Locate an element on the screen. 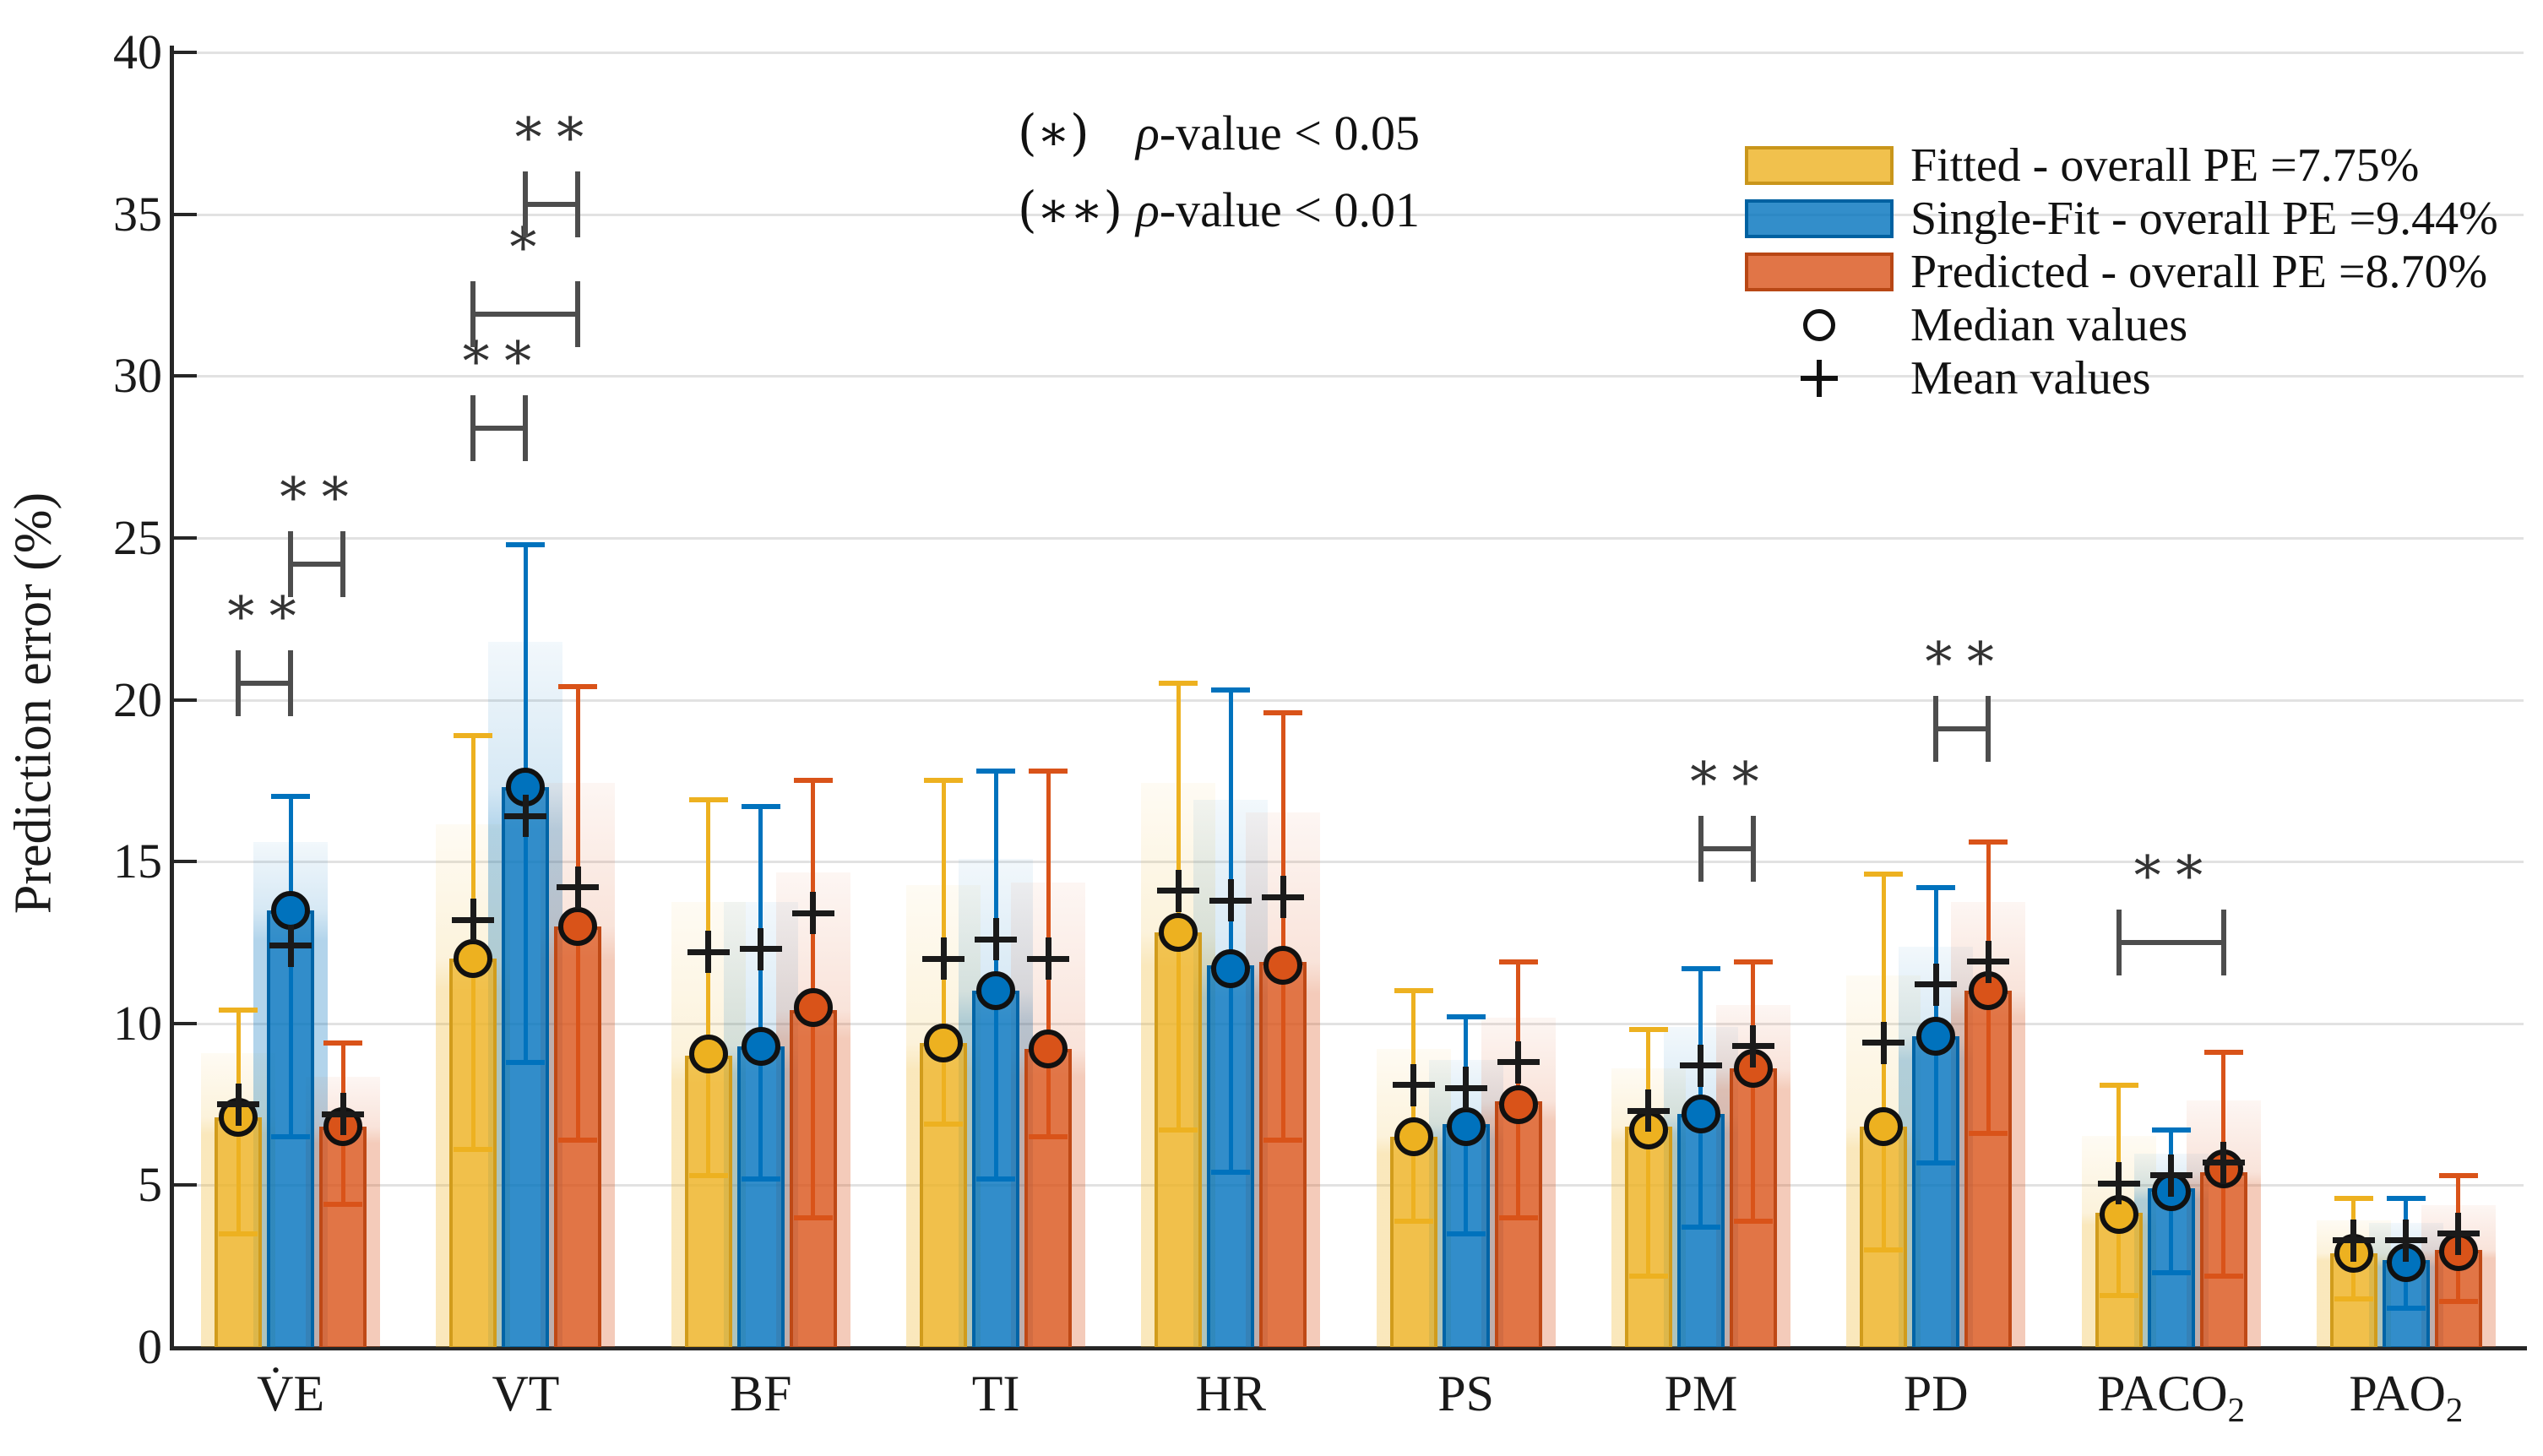 Image resolution: width=2543 pixels, height=1456 pixels. x-category-label: PAO2 is located at coordinates (2406, 1397).